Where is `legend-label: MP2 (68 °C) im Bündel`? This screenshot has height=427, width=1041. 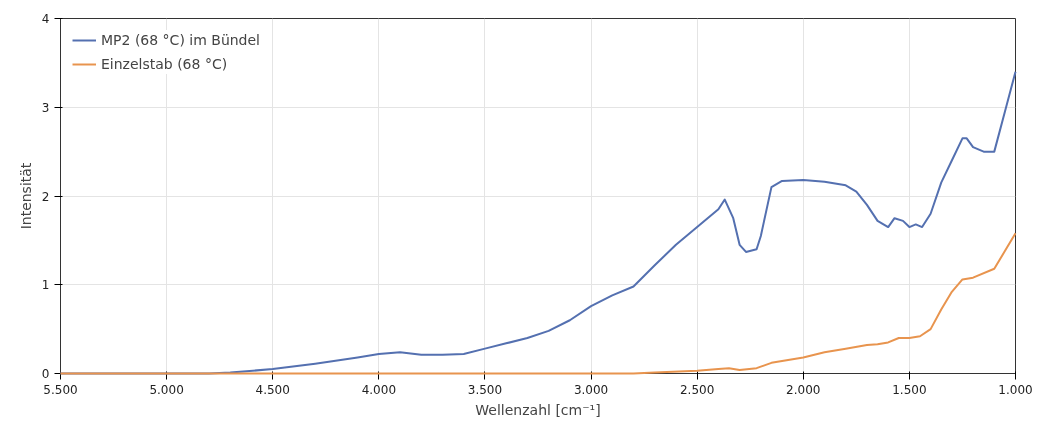 legend-label: MP2 (68 °C) im Bündel is located at coordinates (181, 40).